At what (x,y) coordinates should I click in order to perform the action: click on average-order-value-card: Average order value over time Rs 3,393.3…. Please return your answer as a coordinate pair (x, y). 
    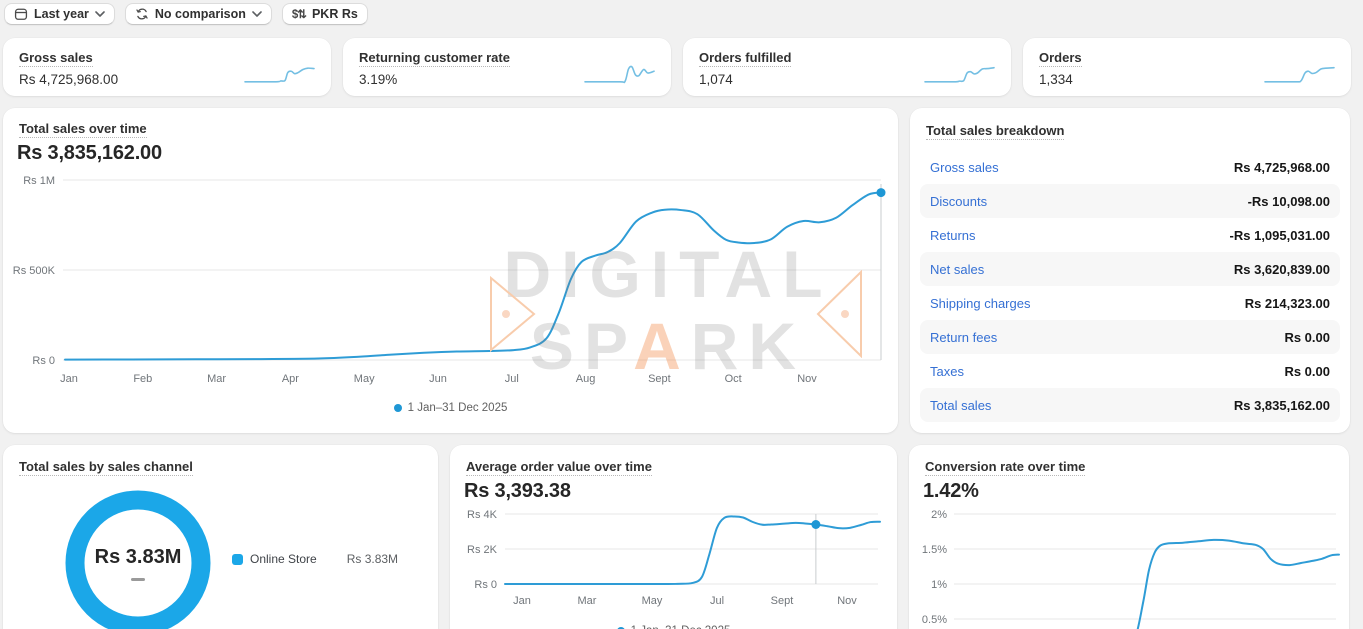
    Looking at the image, I should click on (673, 537).